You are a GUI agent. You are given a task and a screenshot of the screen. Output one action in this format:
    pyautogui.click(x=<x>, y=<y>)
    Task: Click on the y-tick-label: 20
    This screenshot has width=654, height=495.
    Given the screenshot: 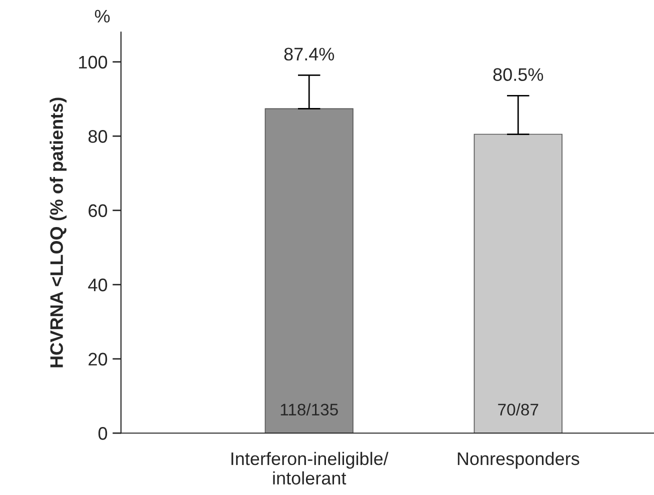 What is the action you would take?
    pyautogui.click(x=98, y=359)
    